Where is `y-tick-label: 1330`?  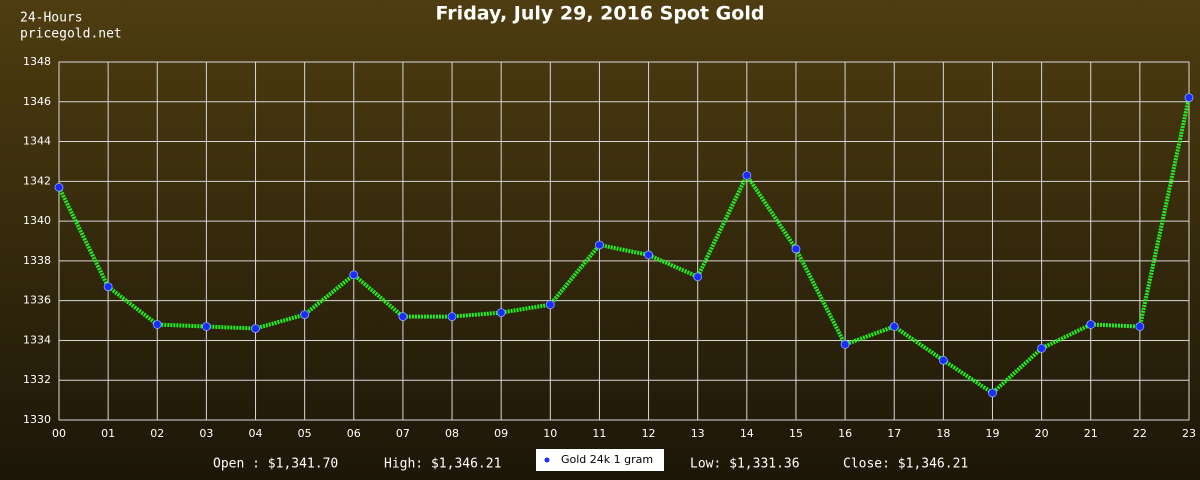
y-tick-label: 1330 is located at coordinates (37, 419).